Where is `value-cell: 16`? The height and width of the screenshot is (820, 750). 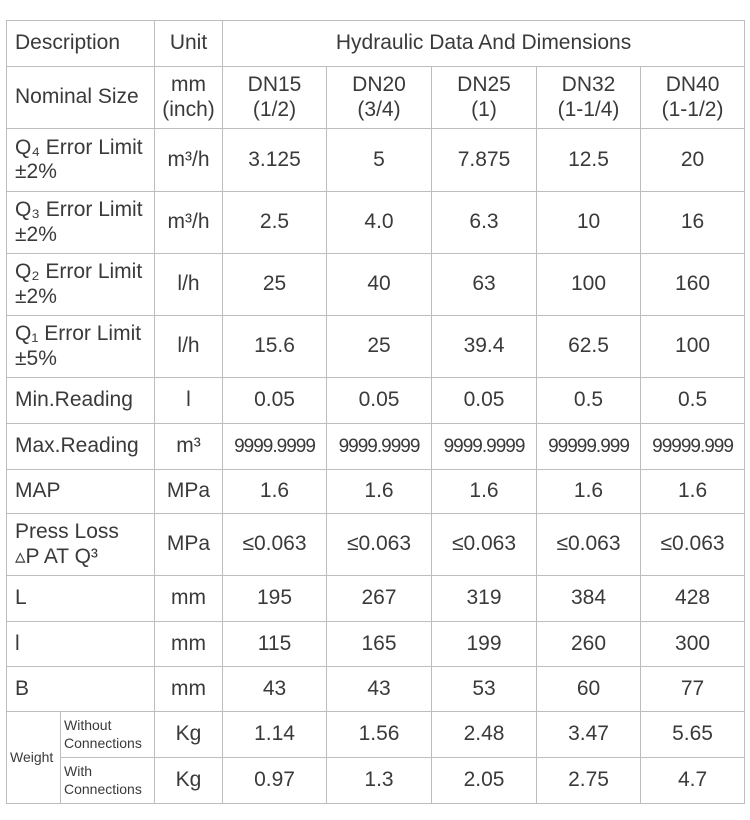 value-cell: 16 is located at coordinates (693, 222).